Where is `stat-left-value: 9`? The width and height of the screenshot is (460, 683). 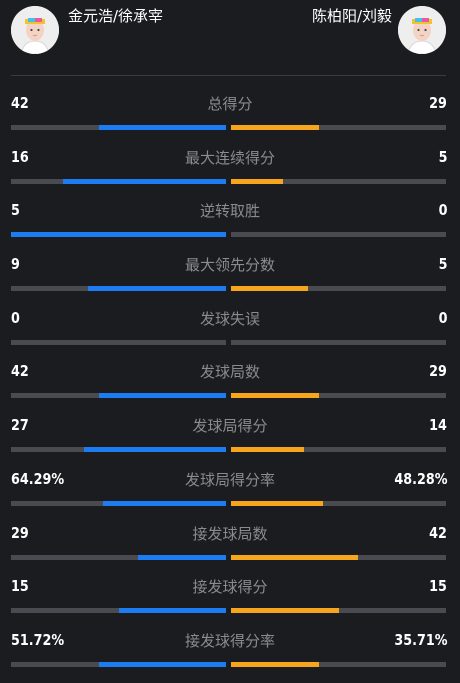 stat-left-value: 9 is located at coordinates (15, 264).